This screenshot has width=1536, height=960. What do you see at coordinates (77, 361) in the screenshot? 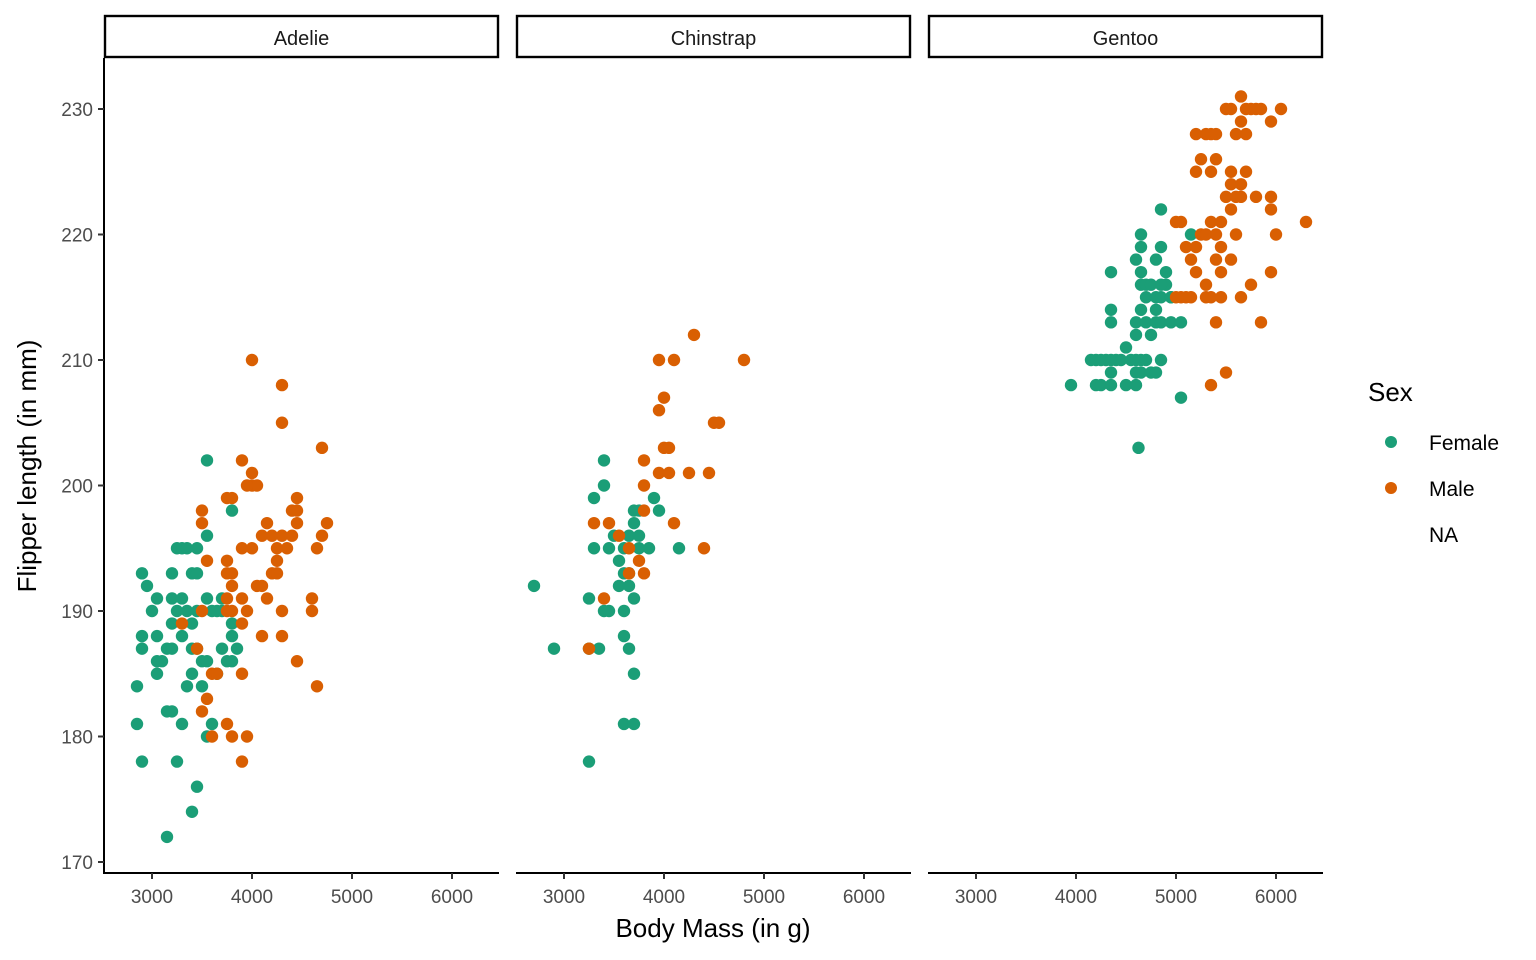
I see `y-tick-label: 210` at bounding box center [77, 361].